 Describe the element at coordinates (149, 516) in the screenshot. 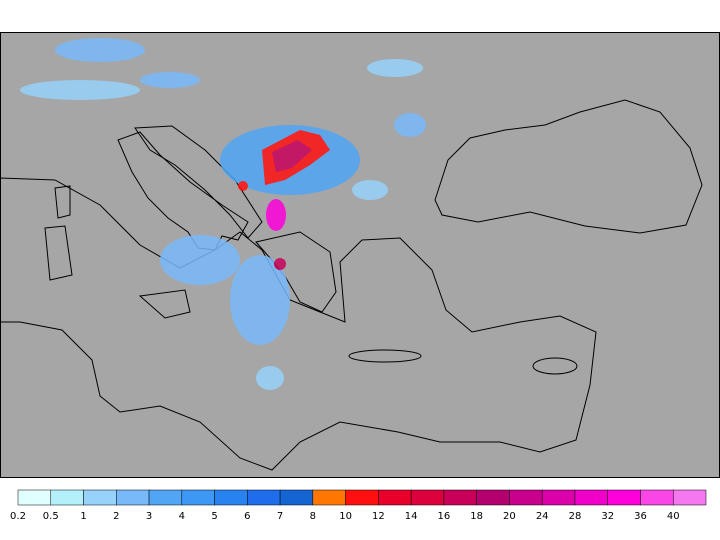

I see `legend-label: 3` at that location.